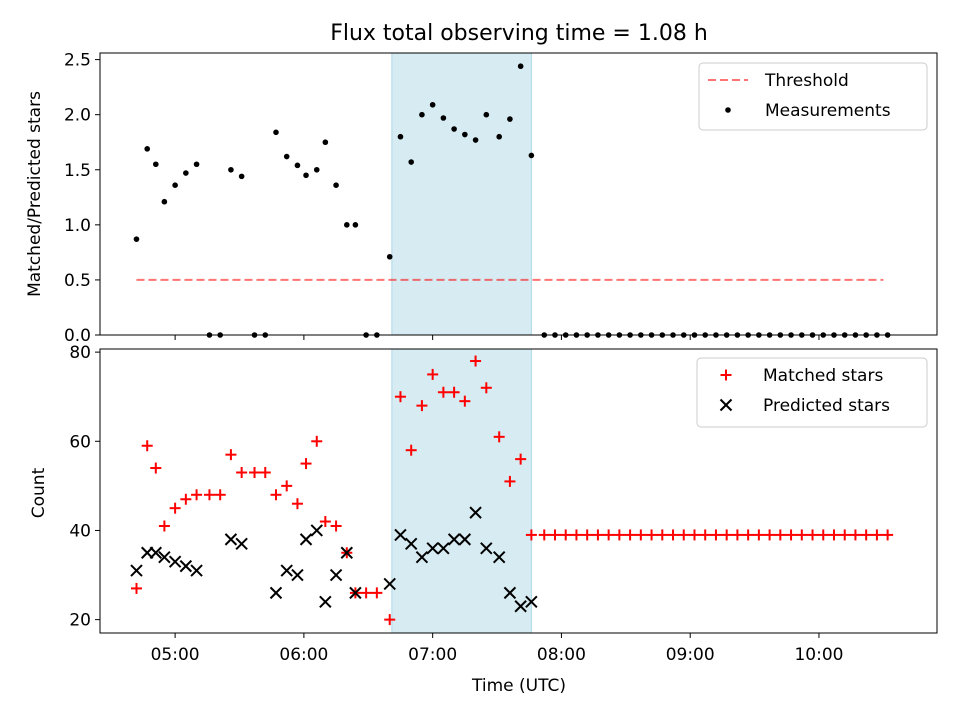  Describe the element at coordinates (728, 110) in the screenshot. I see `legend-measurement-swatch` at that location.